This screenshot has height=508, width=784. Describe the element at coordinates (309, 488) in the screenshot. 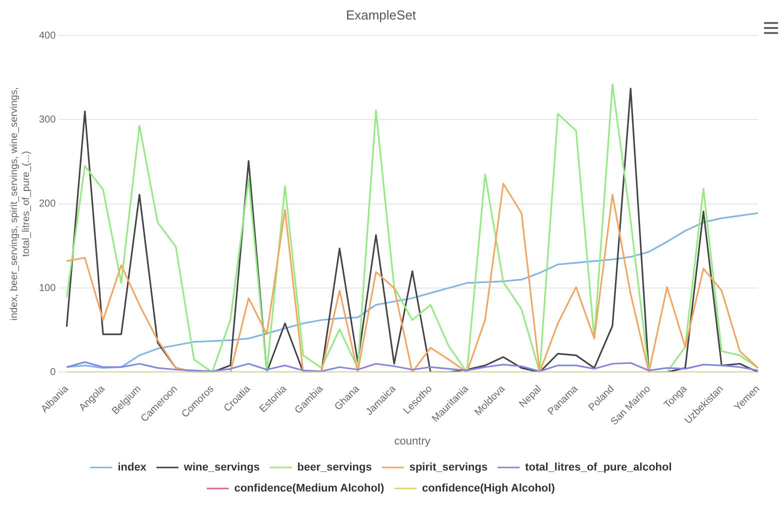

I see `legend-label: confidence(Medium Alcohol)` at that location.